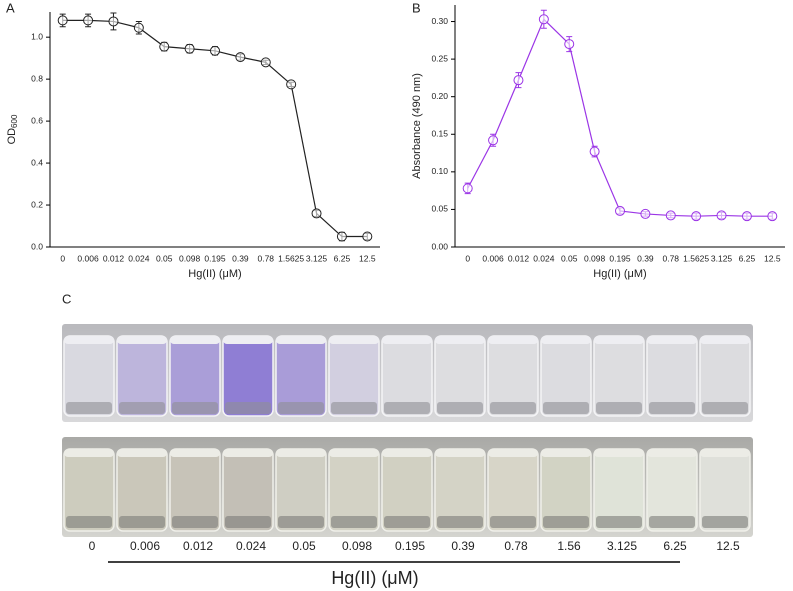 Image resolution: width=793 pixels, height=591 pixels. I want to click on concentration-label: 6.25, so click(675, 546).